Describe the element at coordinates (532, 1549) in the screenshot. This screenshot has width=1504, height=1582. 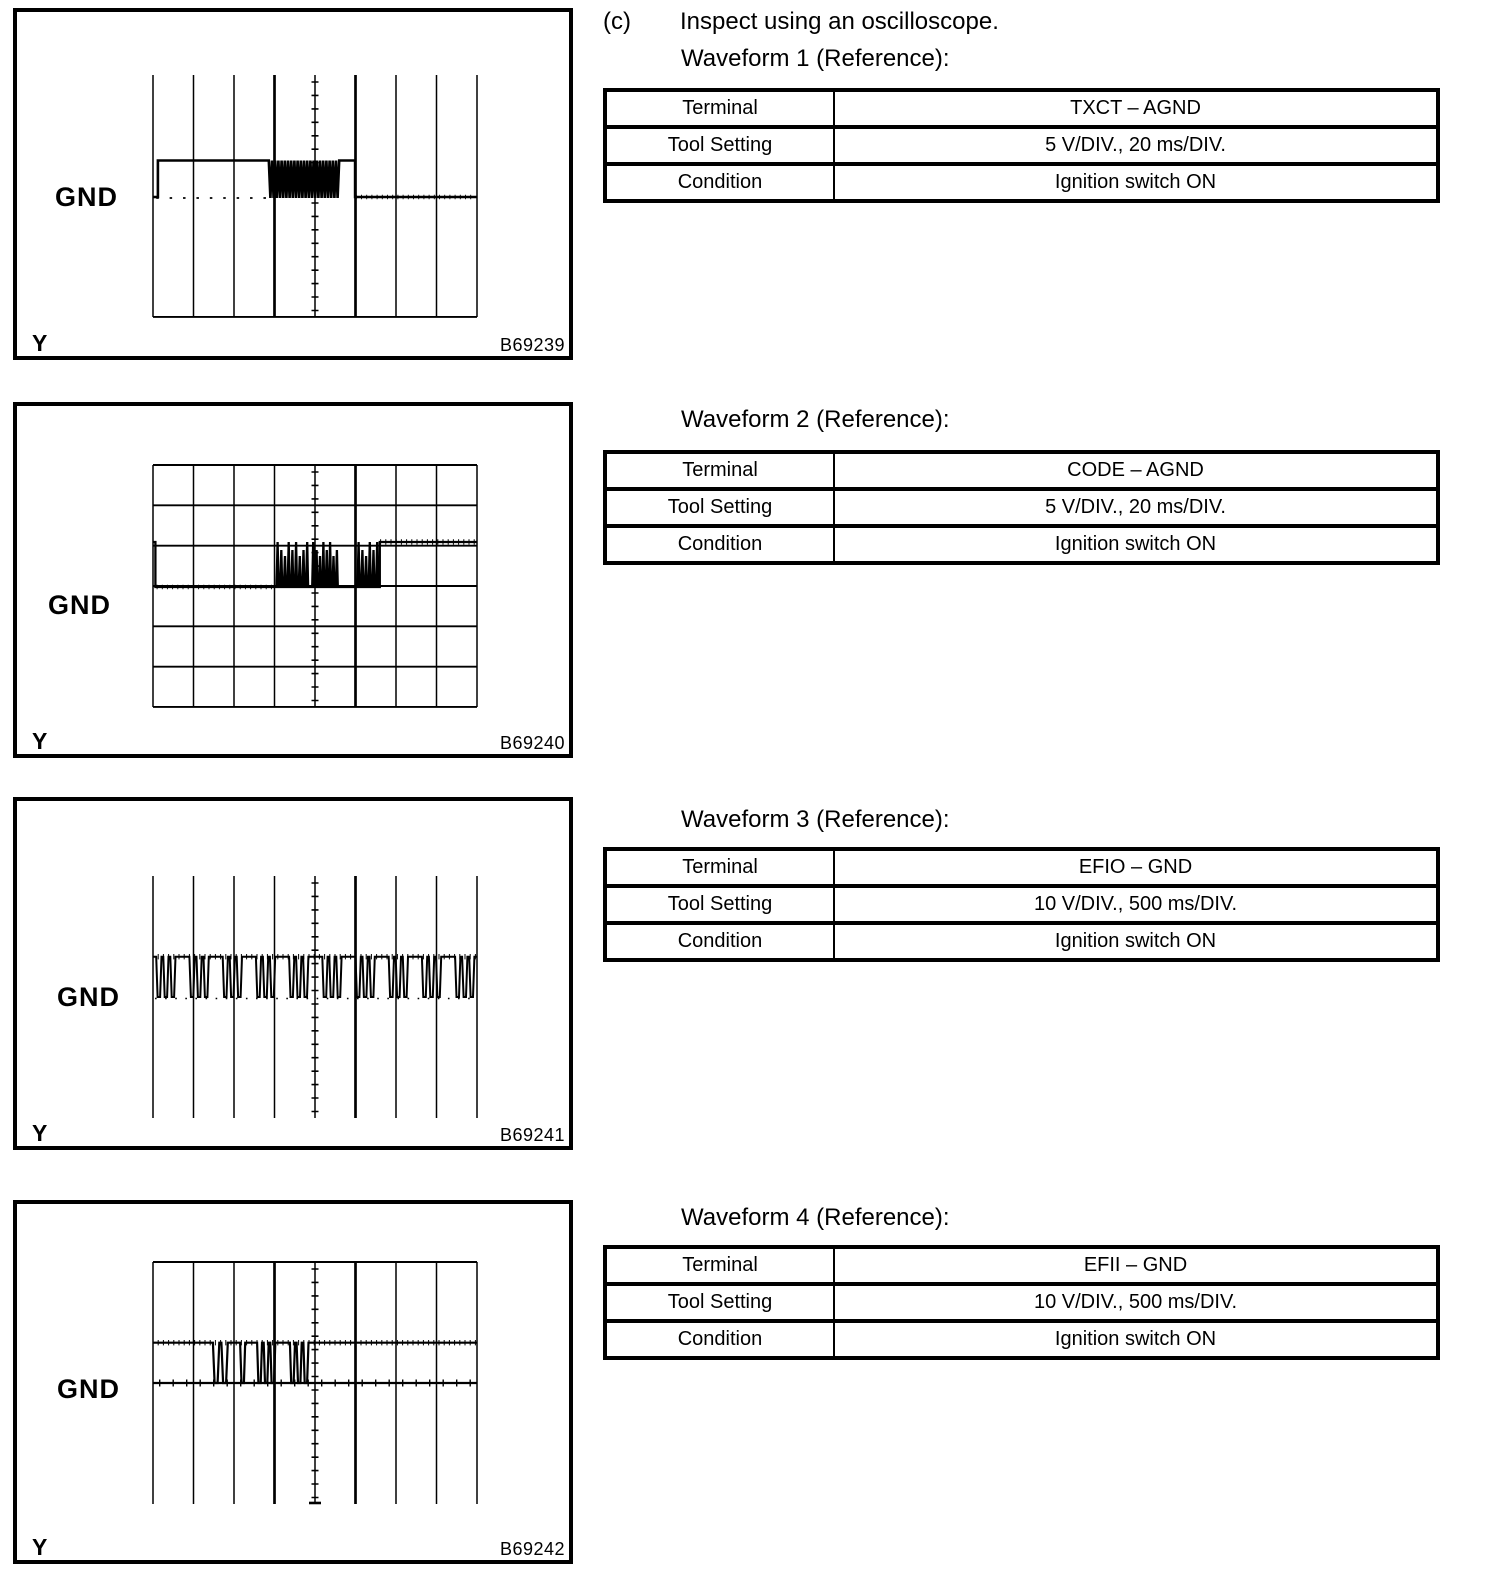
I see `figure-number: B69242` at that location.